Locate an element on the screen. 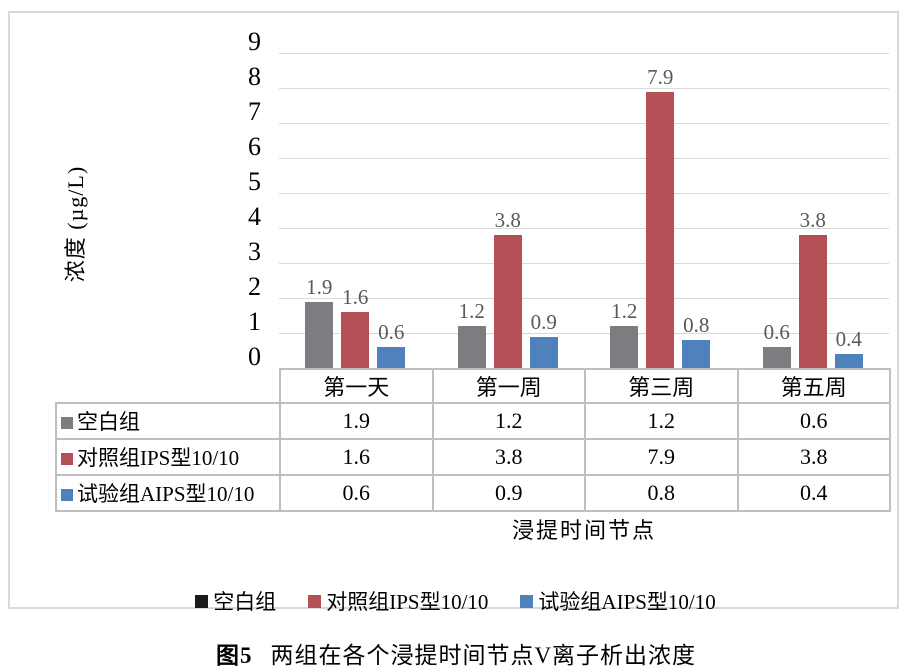 This screenshot has width=912, height=670. table-category-header: 第一周 is located at coordinates (508, 386).